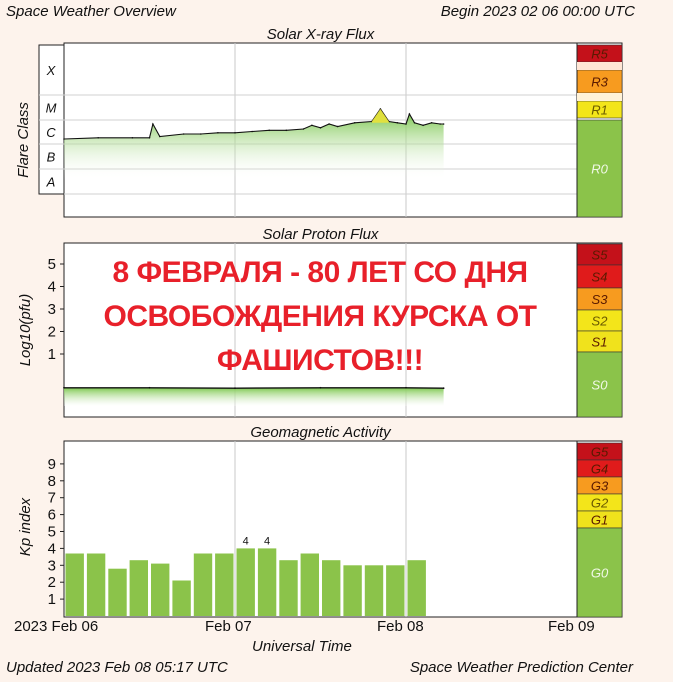 The height and width of the screenshot is (682, 673). I want to click on r-scale-gap, so click(599, 97).